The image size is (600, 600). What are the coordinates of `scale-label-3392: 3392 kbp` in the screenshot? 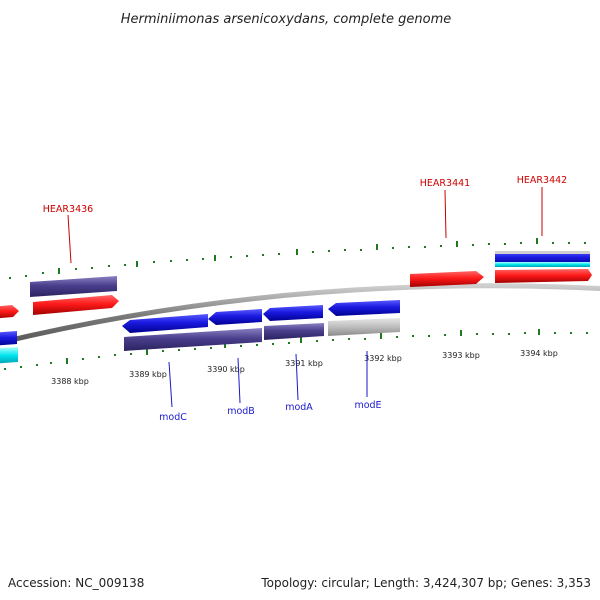 It's located at (383, 358).